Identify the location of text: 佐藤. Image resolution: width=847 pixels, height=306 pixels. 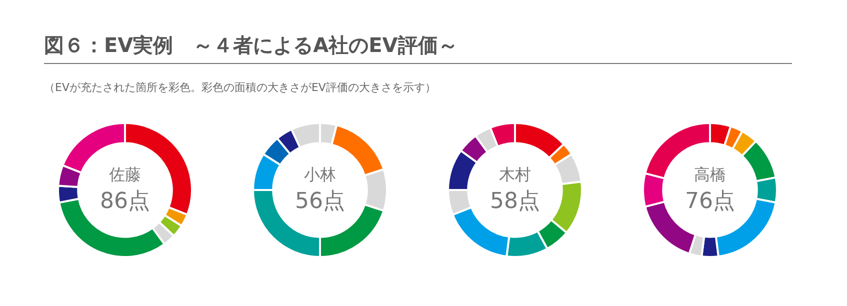
(125, 175).